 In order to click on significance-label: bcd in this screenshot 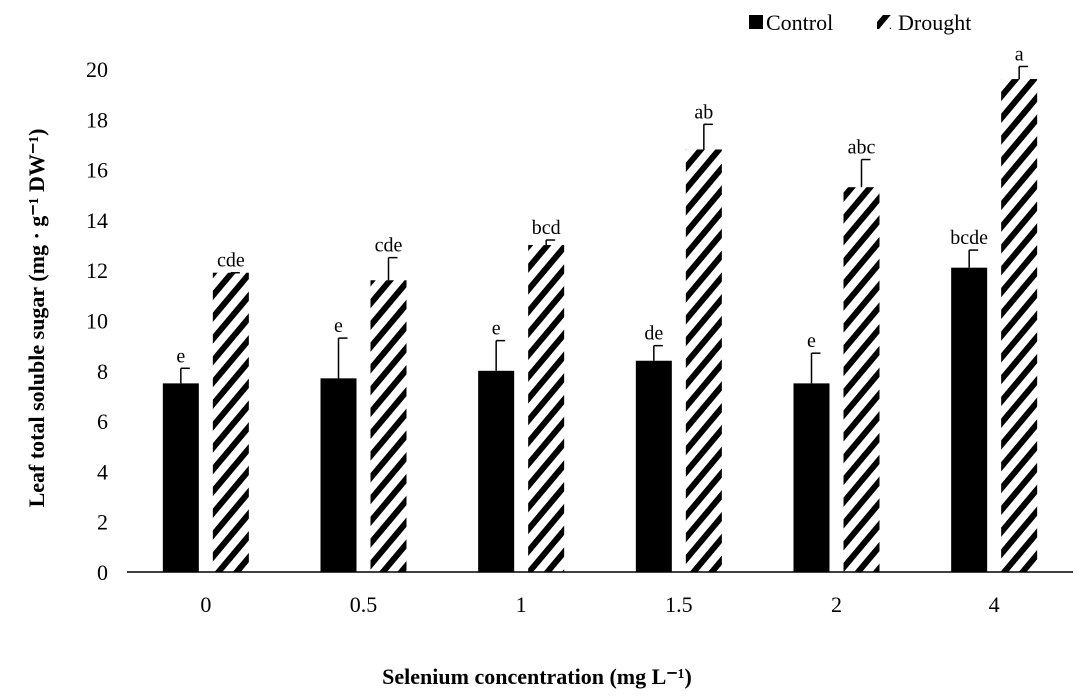, I will do `click(546, 228)`.